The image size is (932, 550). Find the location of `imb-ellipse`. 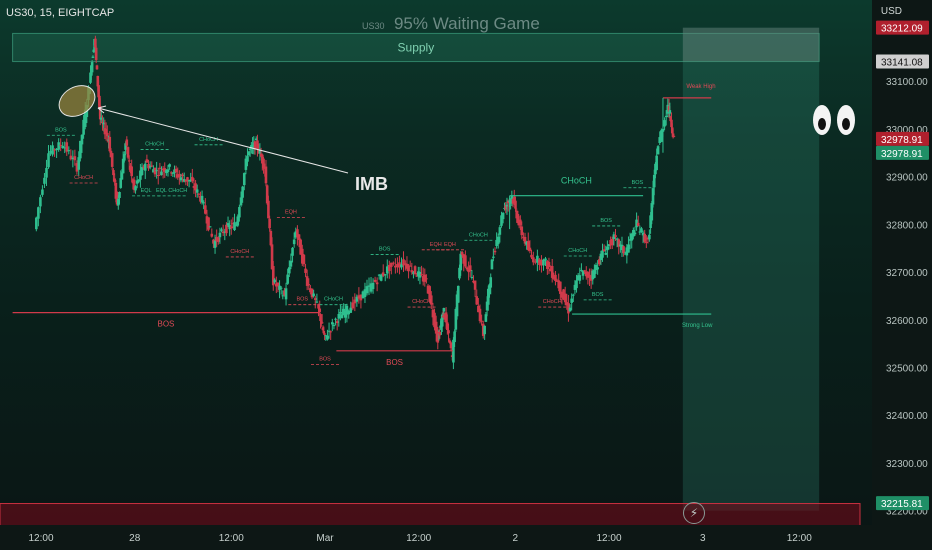

imb-ellipse is located at coordinates (77, 101).